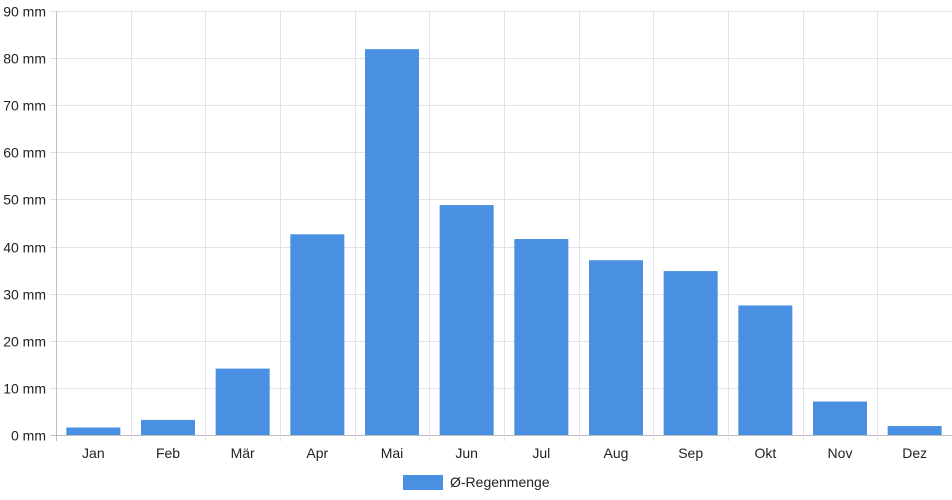 The image size is (952, 500). Describe the element at coordinates (616, 453) in the screenshot. I see `x-tick-label: Aug` at that location.